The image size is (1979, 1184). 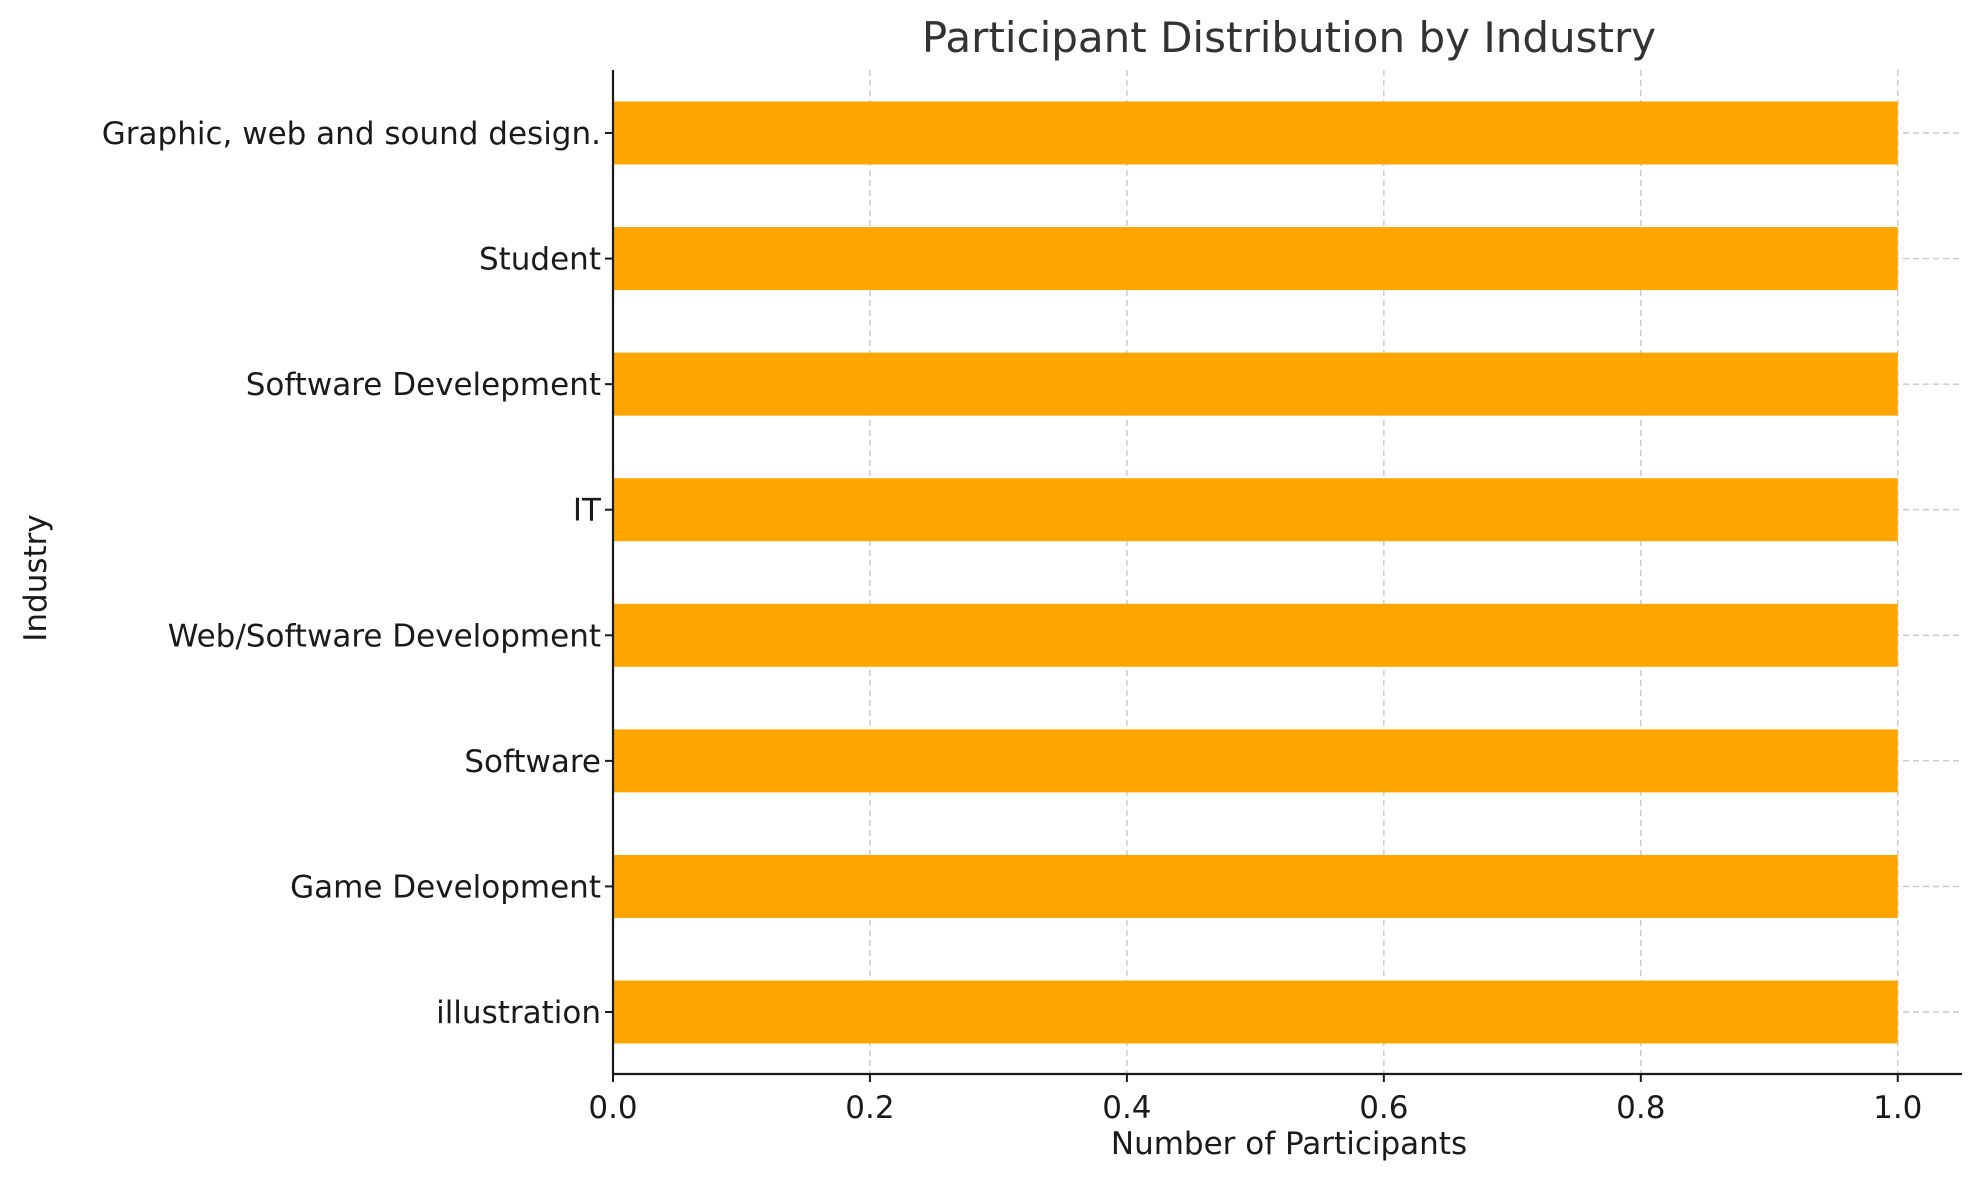 I want to click on x-axis-label: Number of Participants, so click(x=1289, y=1144).